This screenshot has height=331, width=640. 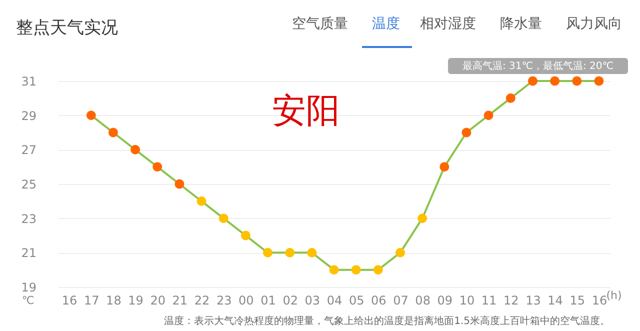 I want to click on annotation: 安阳, so click(x=306, y=111).